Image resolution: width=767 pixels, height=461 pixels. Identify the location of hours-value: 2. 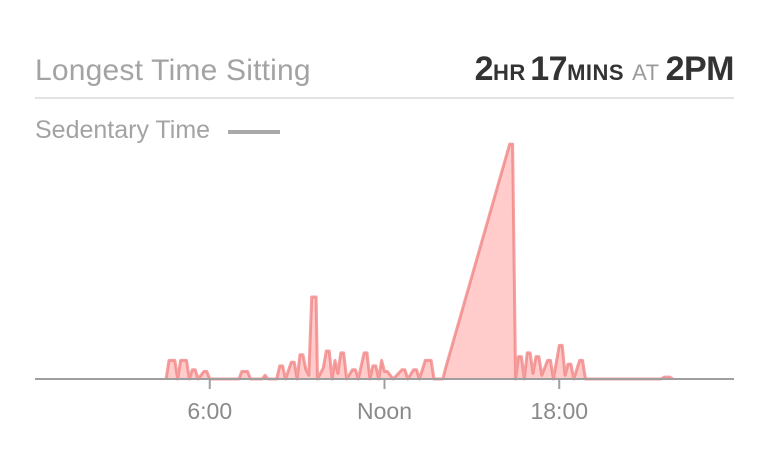
(484, 69).